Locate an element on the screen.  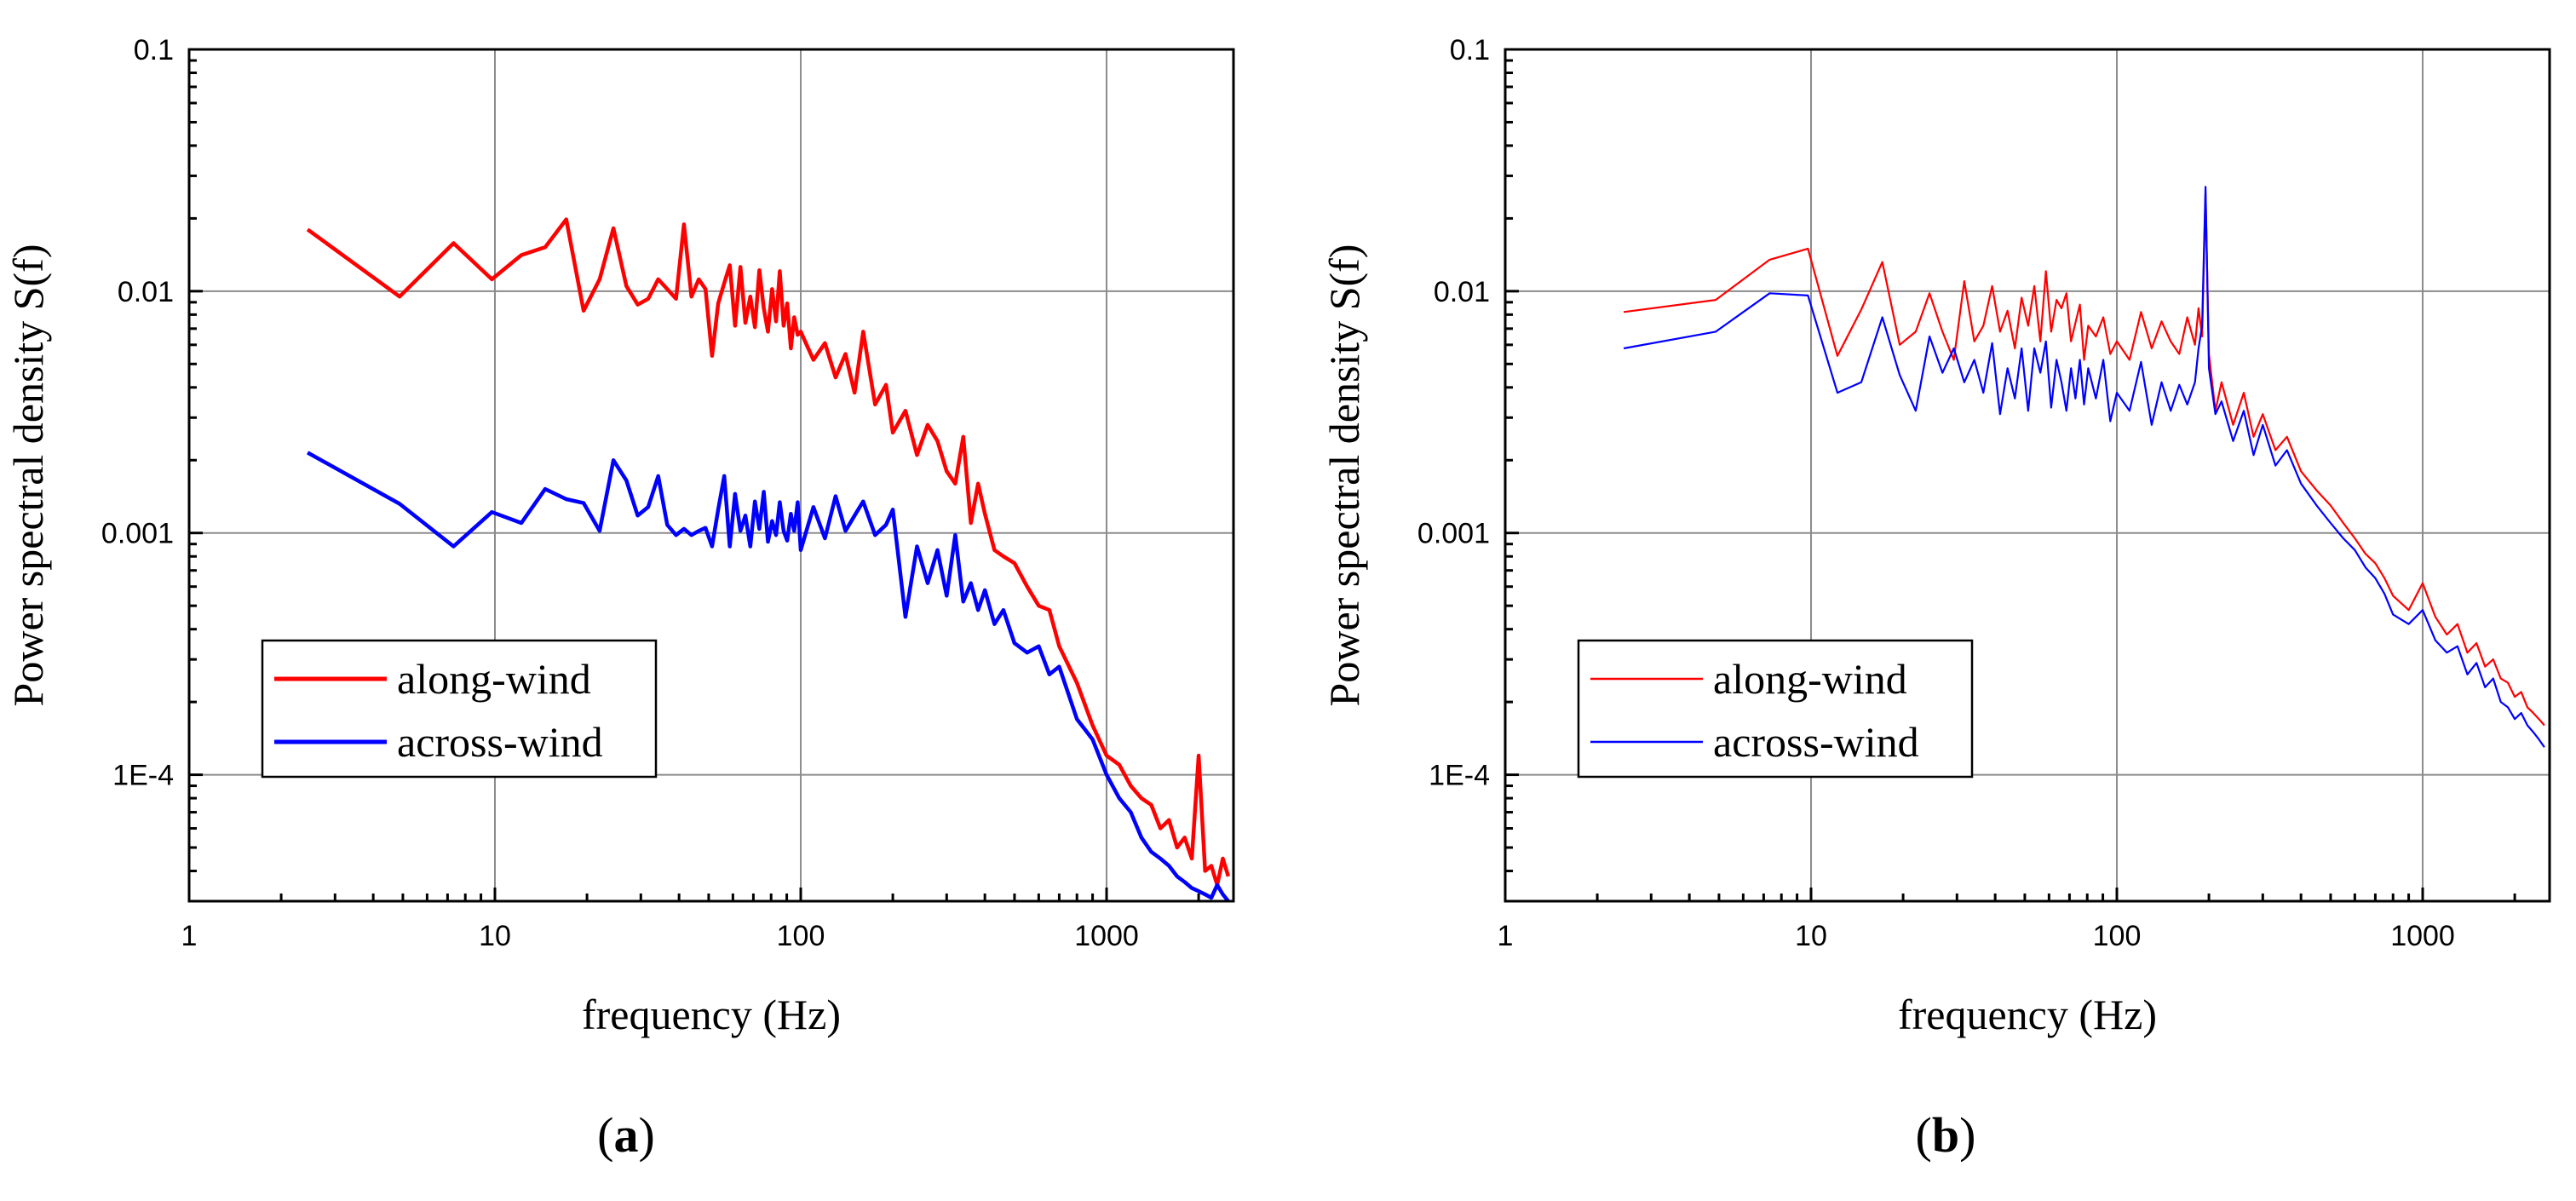
panel-label: (a) is located at coordinates (626, 1135).